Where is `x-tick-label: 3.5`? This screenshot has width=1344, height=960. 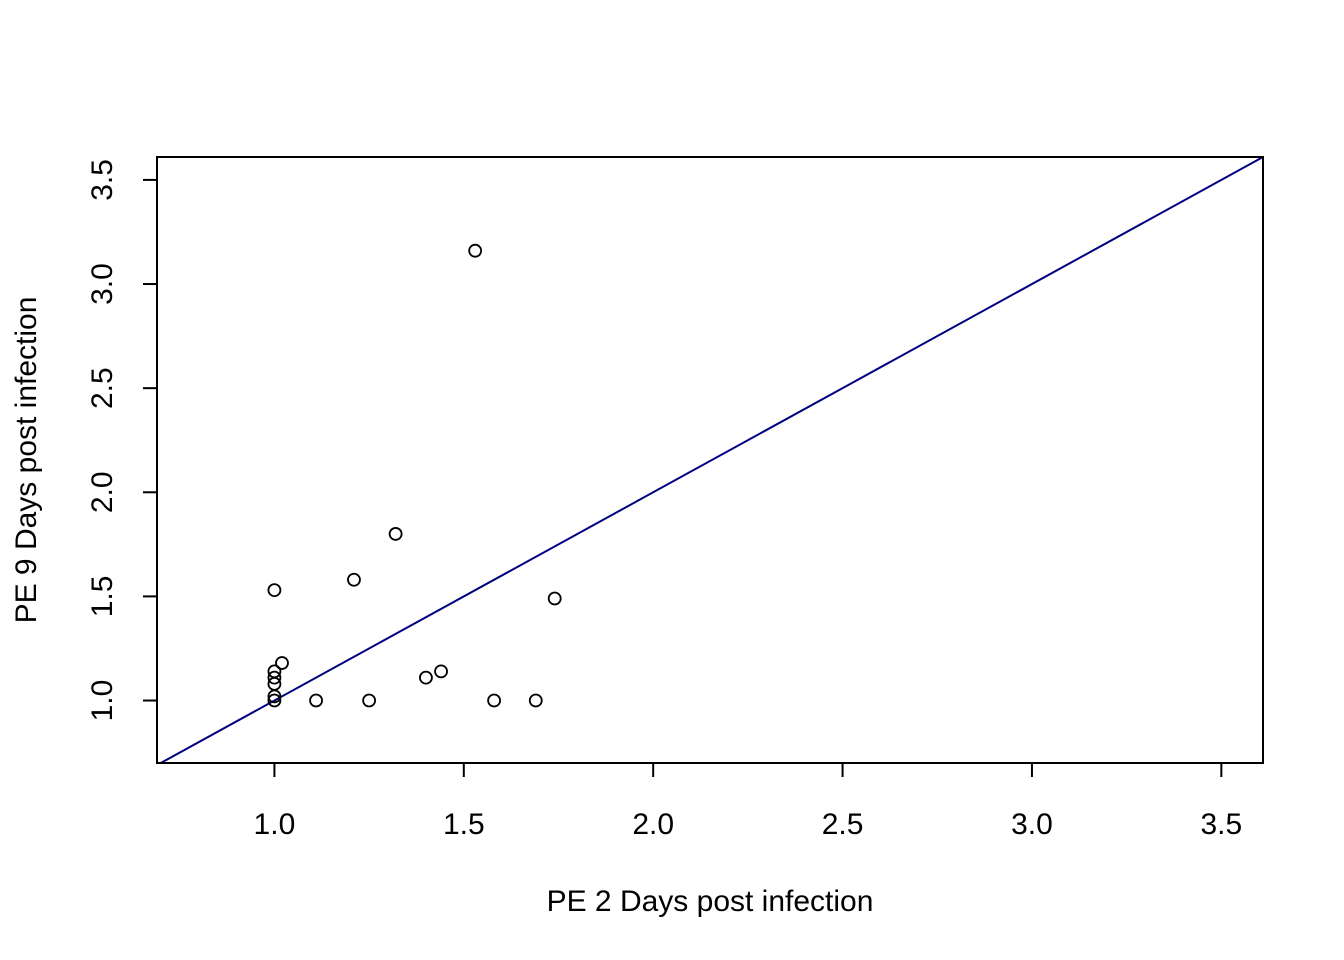 x-tick-label: 3.5 is located at coordinates (1221, 824).